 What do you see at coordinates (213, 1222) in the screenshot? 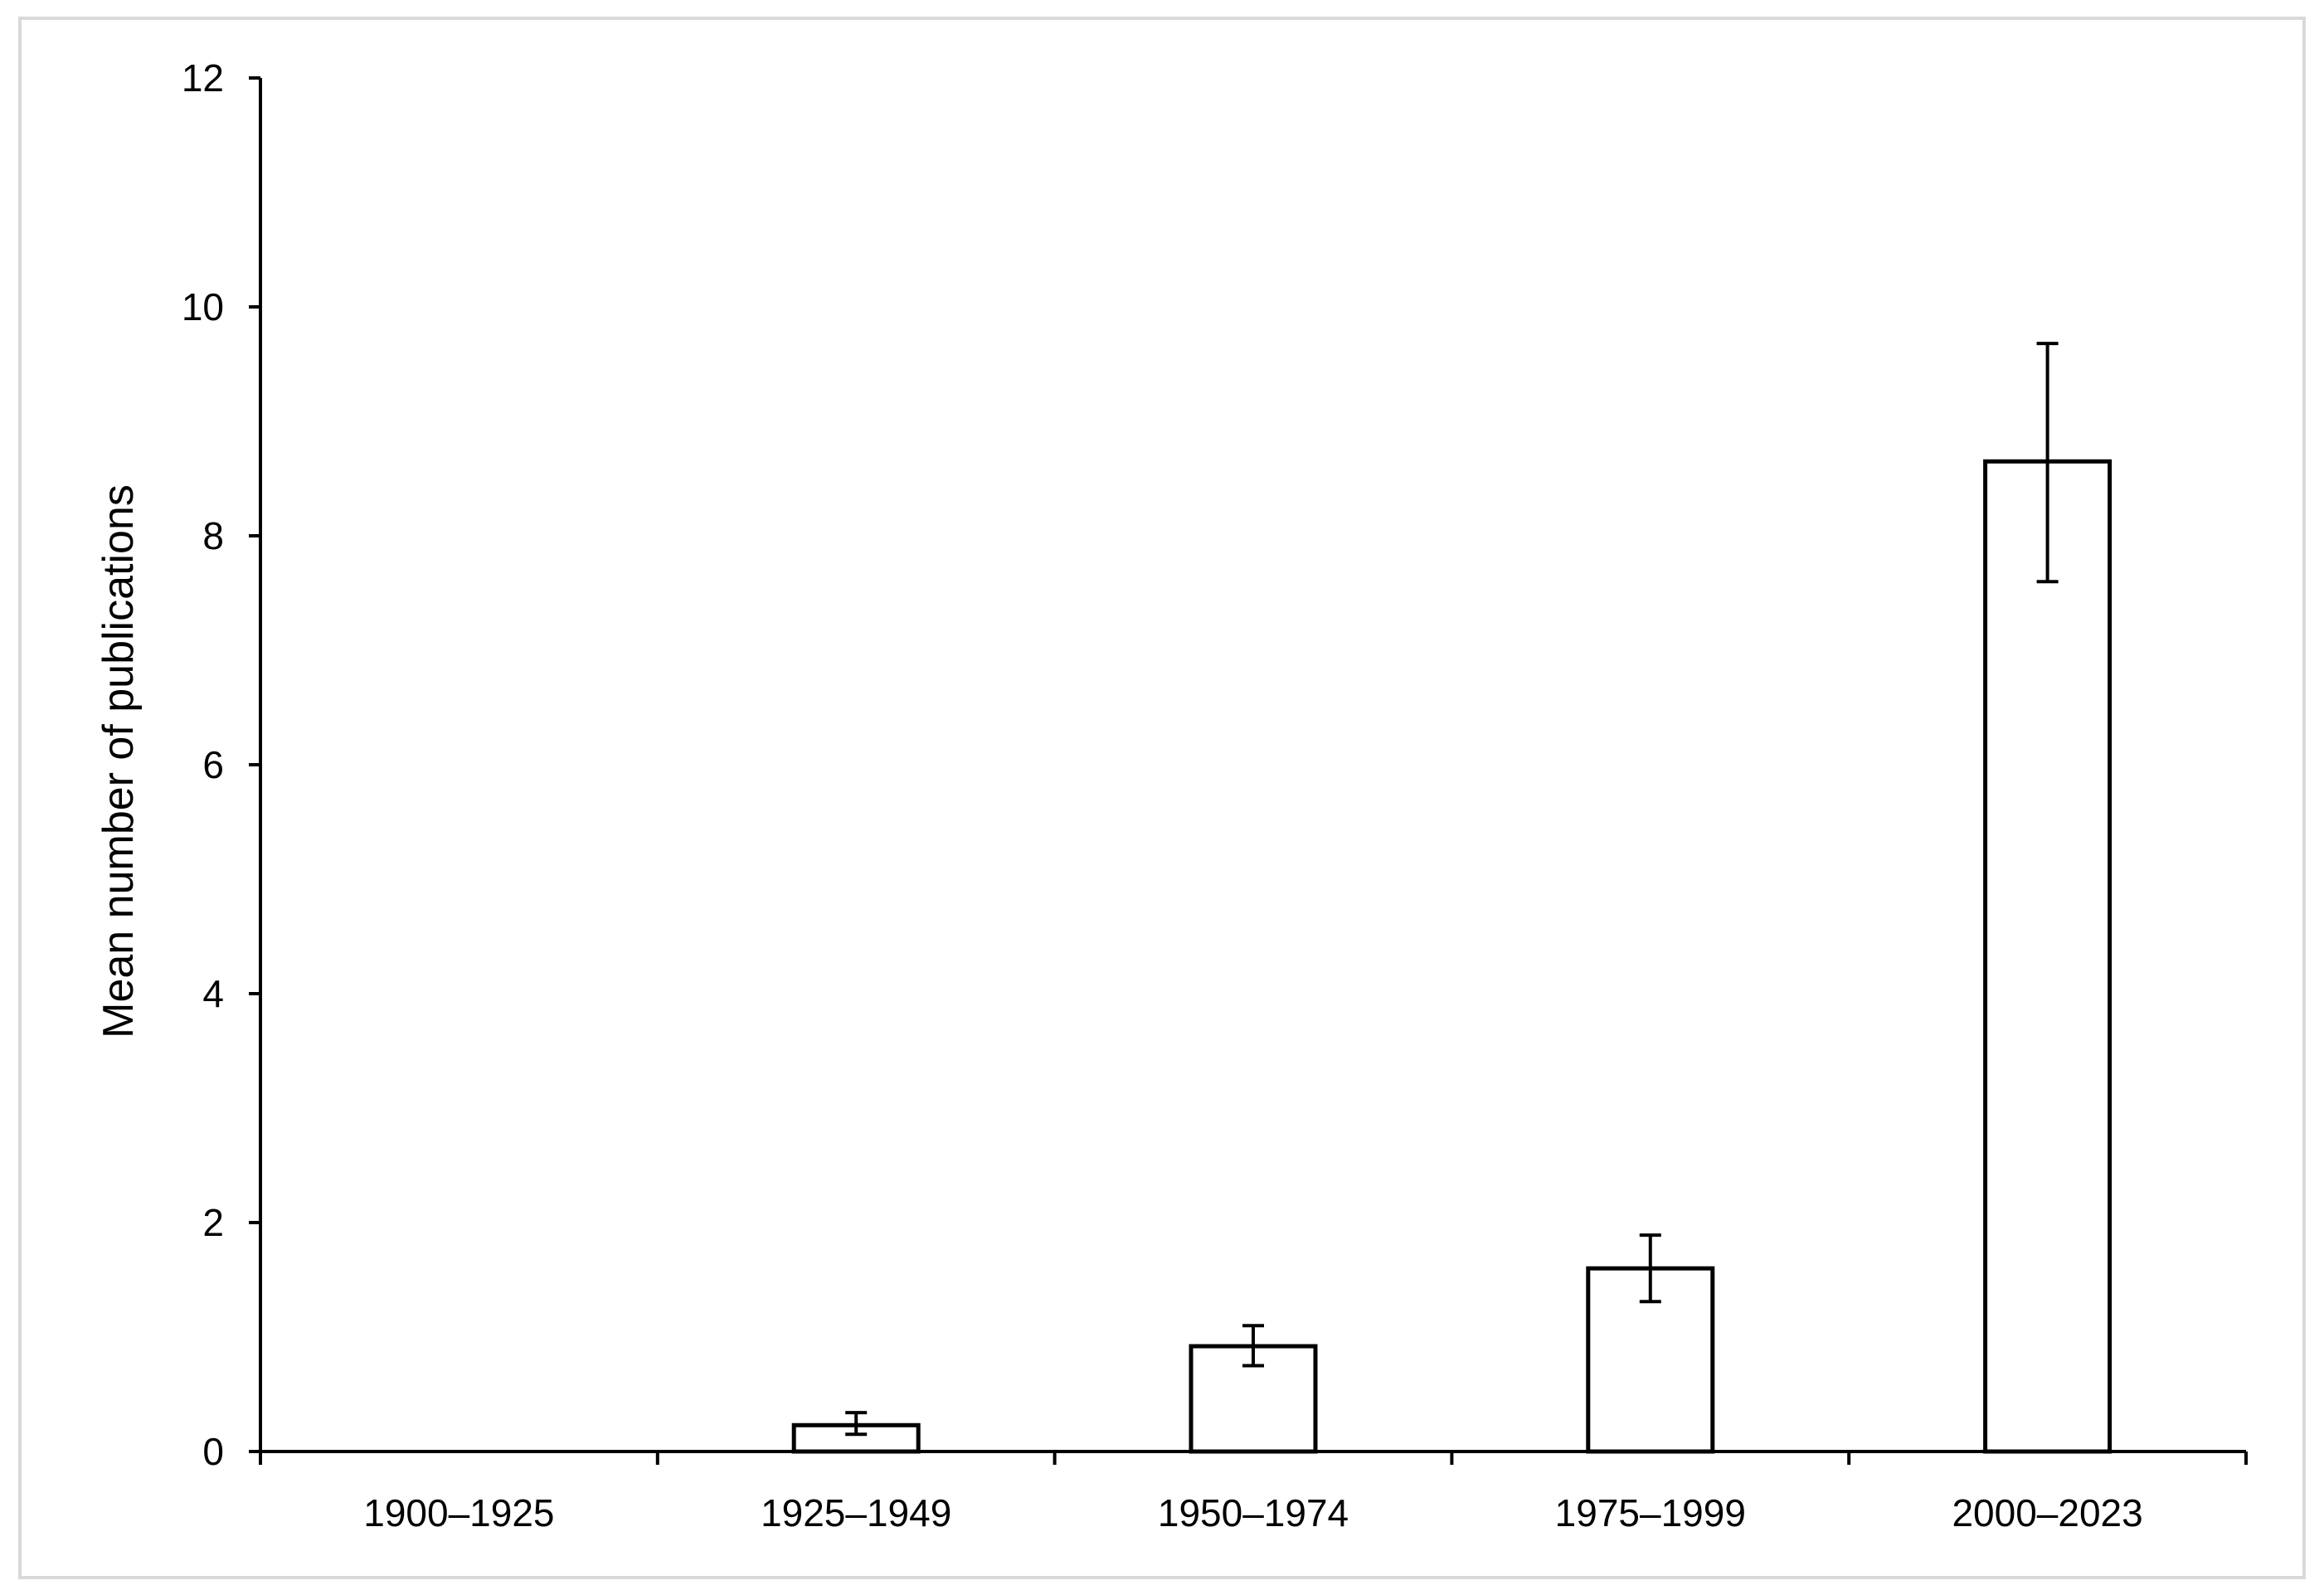
I see `y-tick-label: 2` at bounding box center [213, 1222].